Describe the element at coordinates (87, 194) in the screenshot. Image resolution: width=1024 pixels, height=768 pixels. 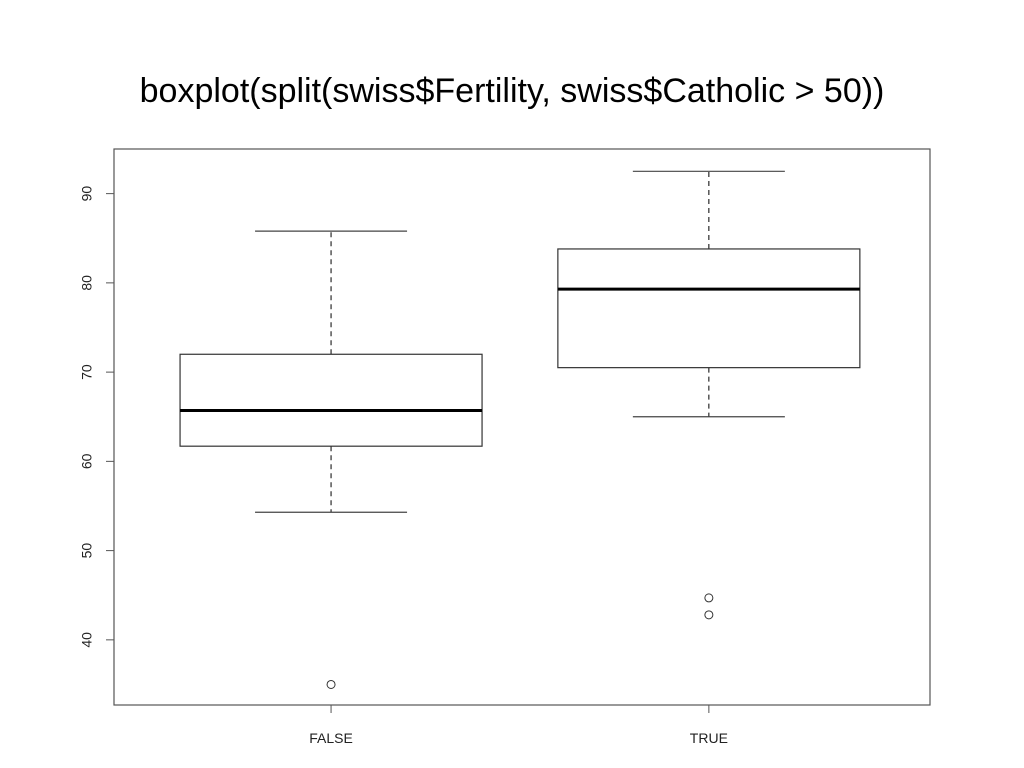
I see `y-tick-label: 90` at that location.